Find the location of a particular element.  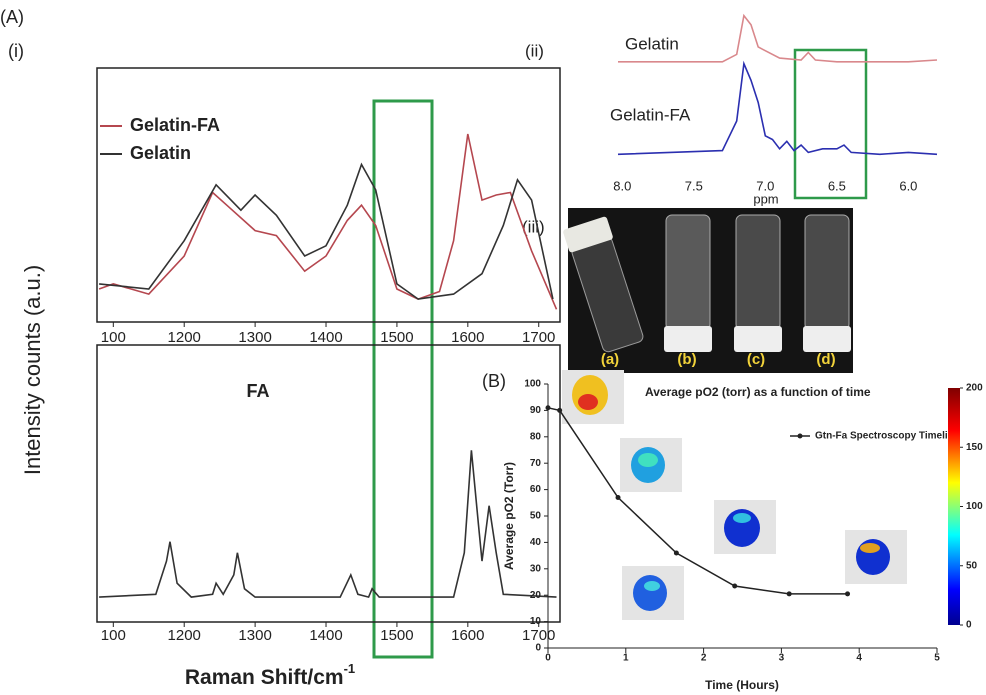

y-tick-label: 90 is located at coordinates (536, 410).